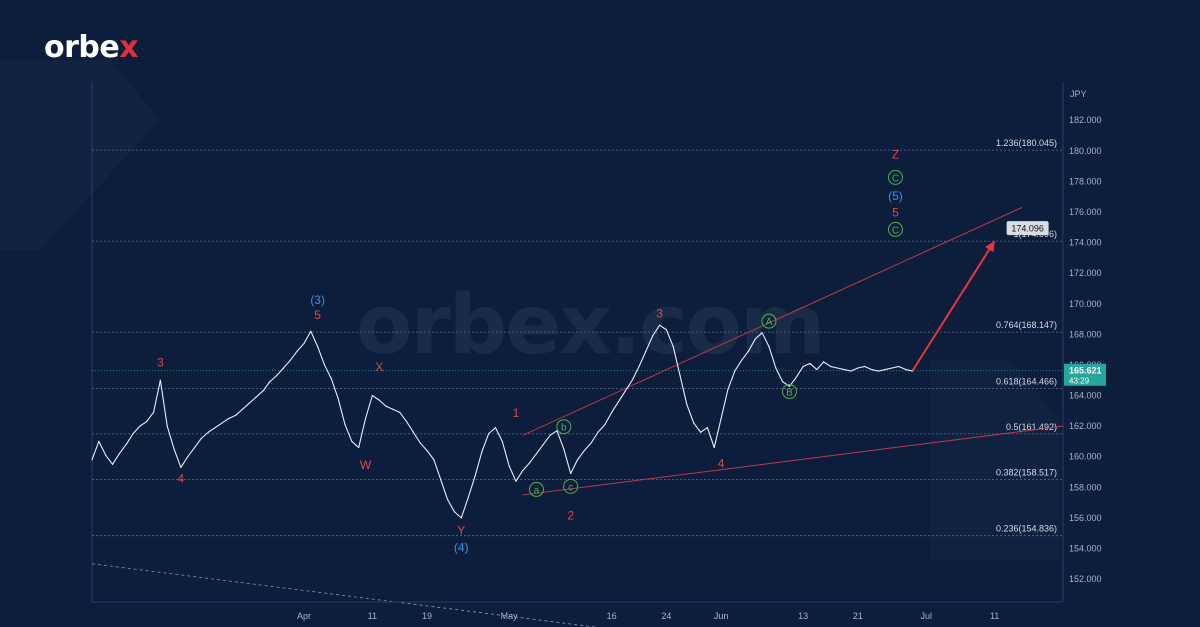  What do you see at coordinates (1085, 120) in the screenshot?
I see `y-tick-label-15: 182.000` at bounding box center [1085, 120].